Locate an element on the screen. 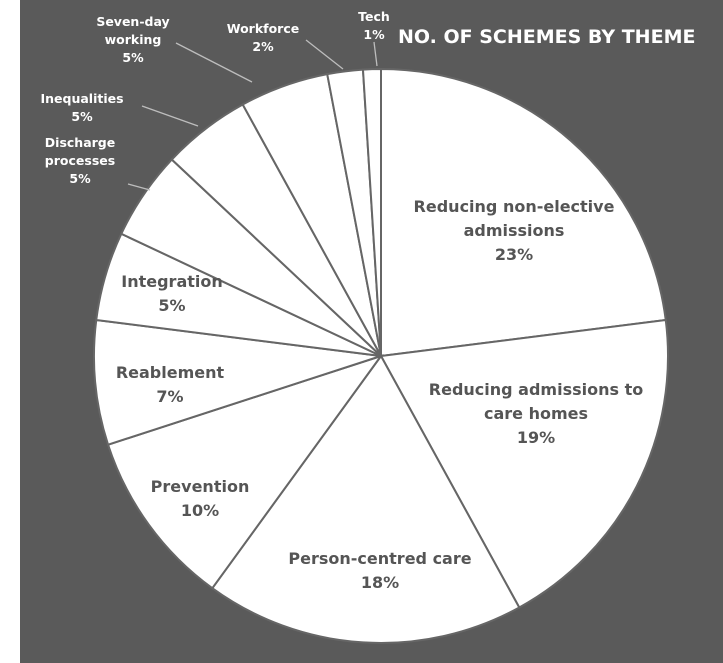 The height and width of the screenshot is (663, 723). slice-label: Inequalities 5% is located at coordinates (81, 107).